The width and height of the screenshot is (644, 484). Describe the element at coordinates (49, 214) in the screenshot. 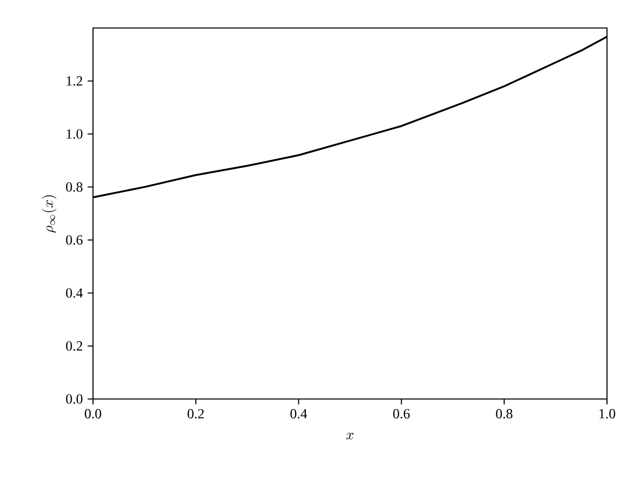

I see `y-axis-title: $\rho_\infty(x)$` at that location.